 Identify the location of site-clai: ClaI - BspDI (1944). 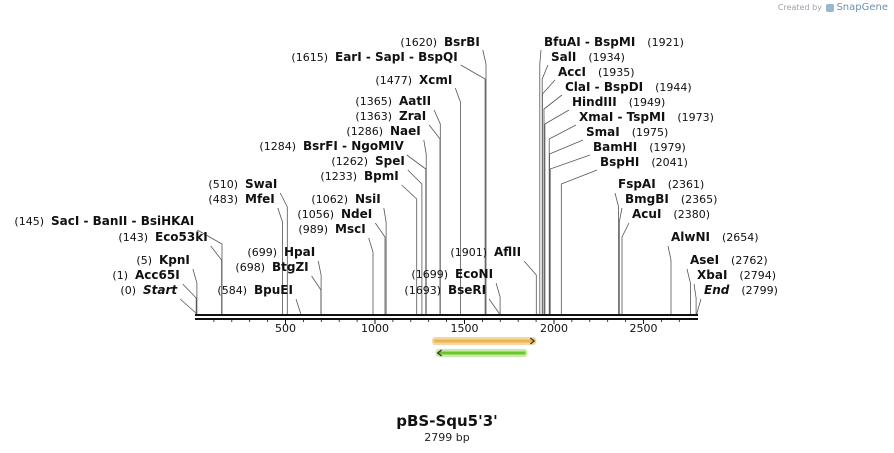
(628, 87).